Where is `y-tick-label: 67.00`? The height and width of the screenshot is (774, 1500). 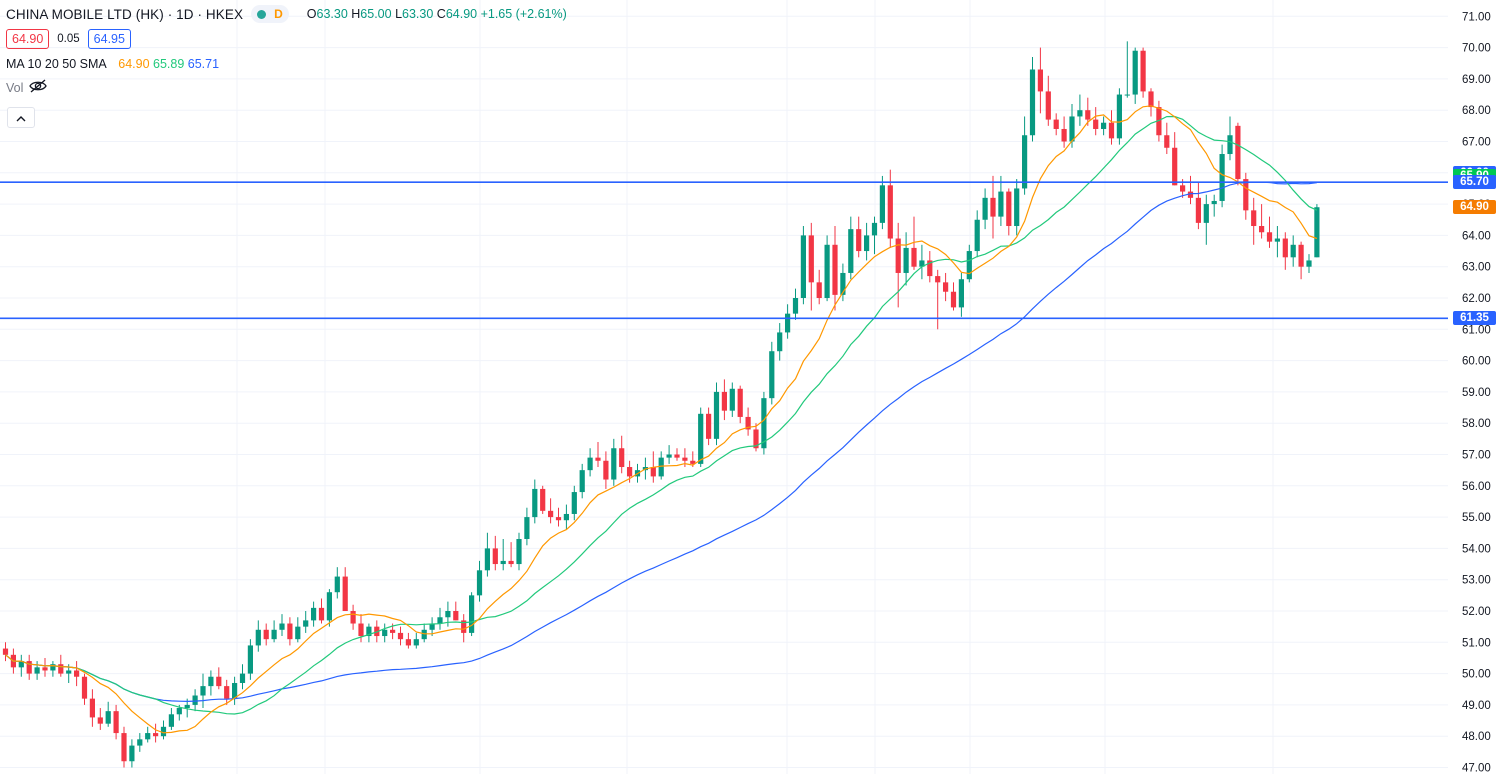
y-tick-label: 67.00 is located at coordinates (1476, 143).